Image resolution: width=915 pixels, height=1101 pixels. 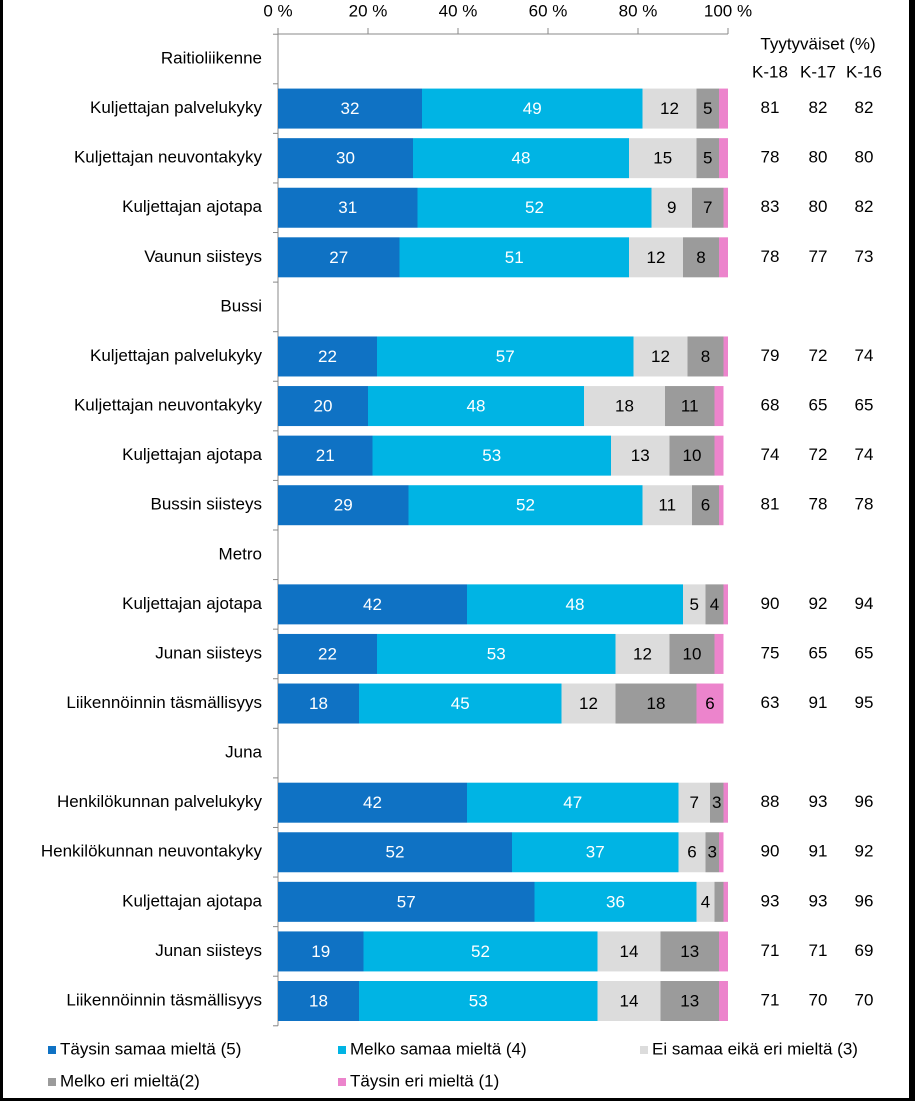 I want to click on table-cell: 80, so click(x=818, y=206).